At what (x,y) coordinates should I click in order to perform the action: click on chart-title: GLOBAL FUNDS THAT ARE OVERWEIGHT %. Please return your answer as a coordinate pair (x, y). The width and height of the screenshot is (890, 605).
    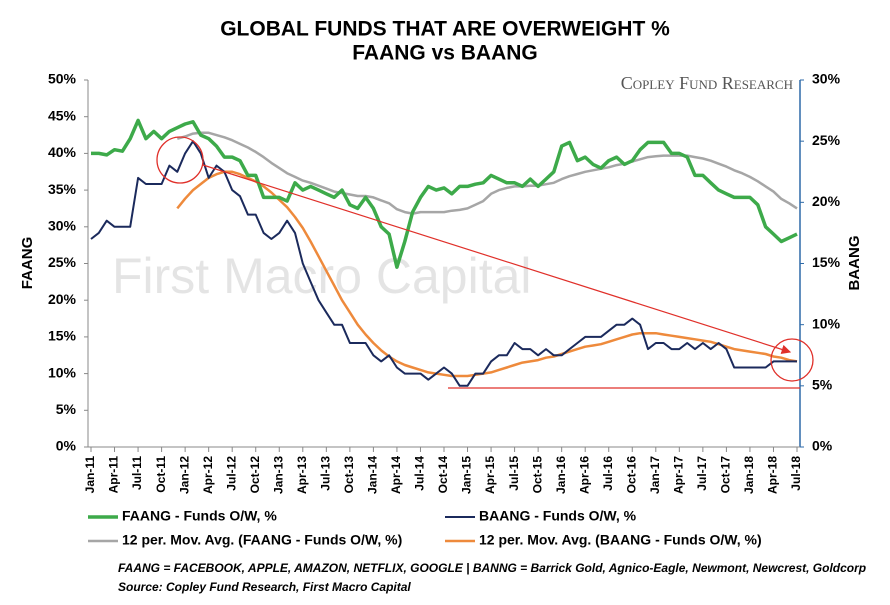
    Looking at the image, I should click on (445, 29).